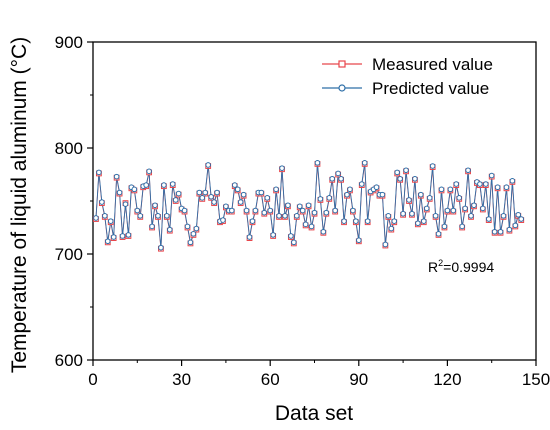  Describe the element at coordinates (69, 360) in the screenshot. I see `y-tick-label: 600` at that location.